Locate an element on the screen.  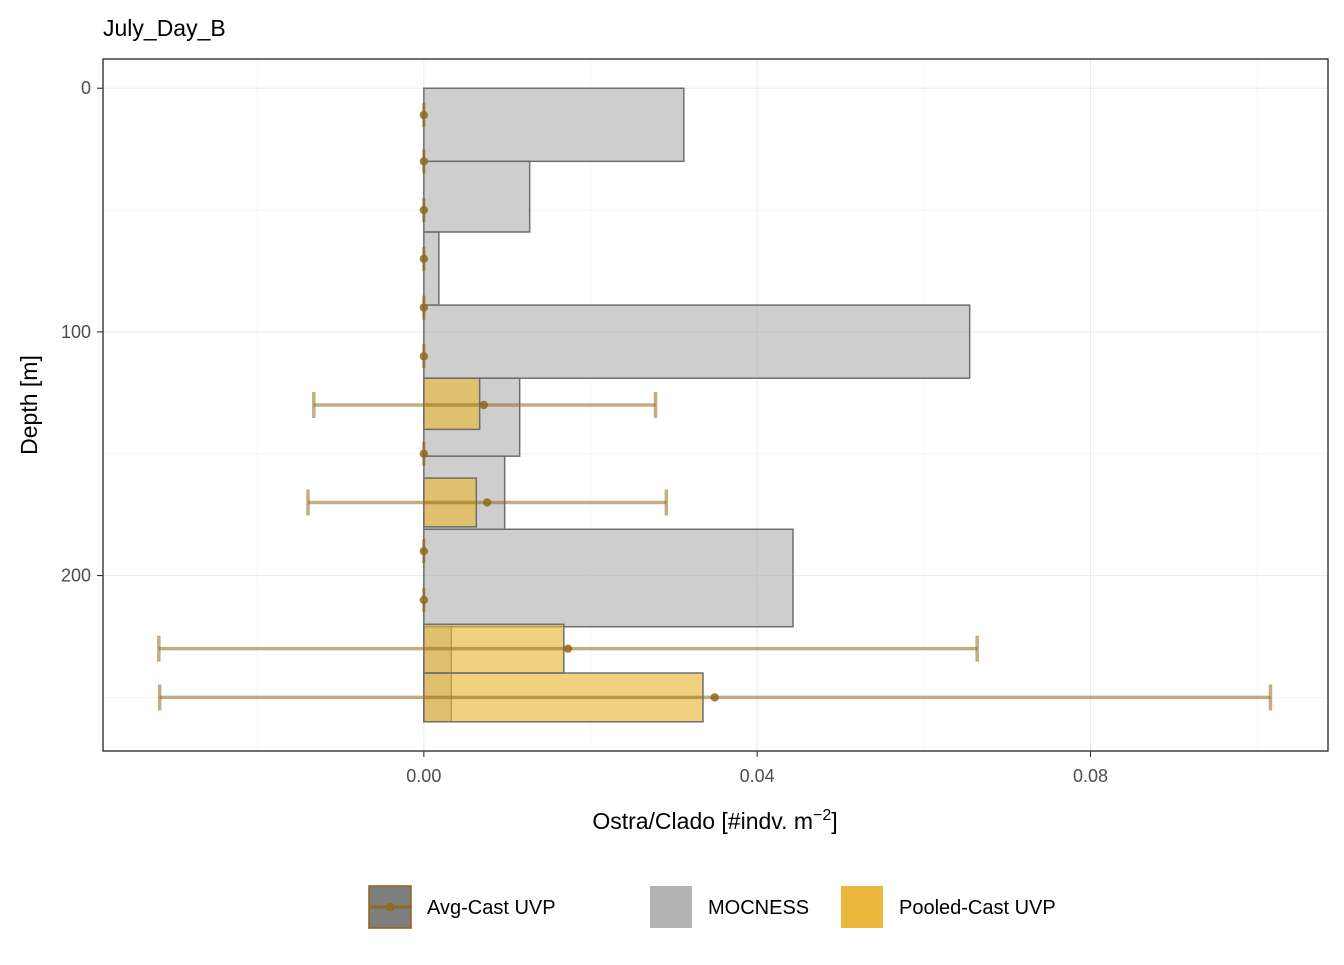
legend-label: Avg-Cast UVP is located at coordinates (491, 908).